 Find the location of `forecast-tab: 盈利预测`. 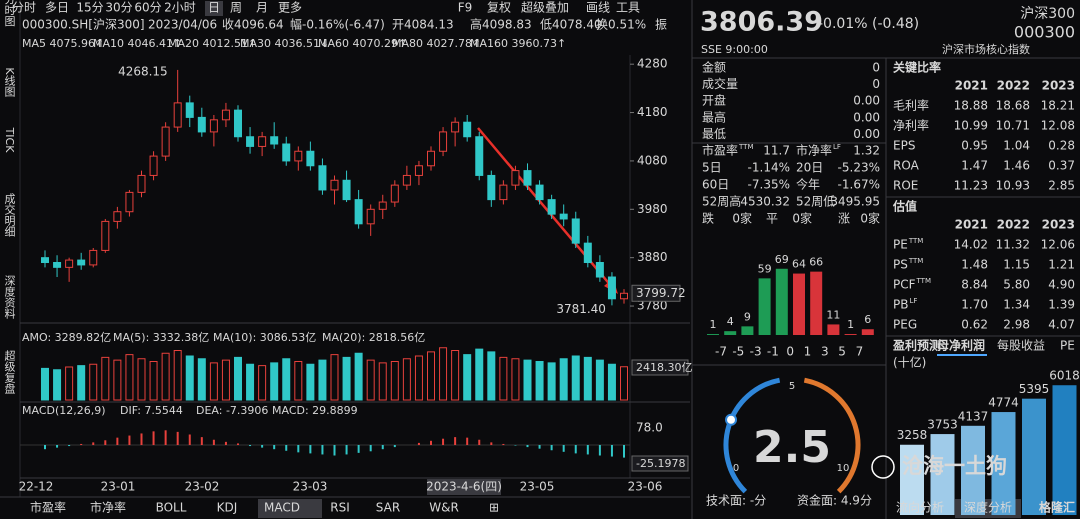

forecast-tab: 盈利预测 is located at coordinates (916, 345).